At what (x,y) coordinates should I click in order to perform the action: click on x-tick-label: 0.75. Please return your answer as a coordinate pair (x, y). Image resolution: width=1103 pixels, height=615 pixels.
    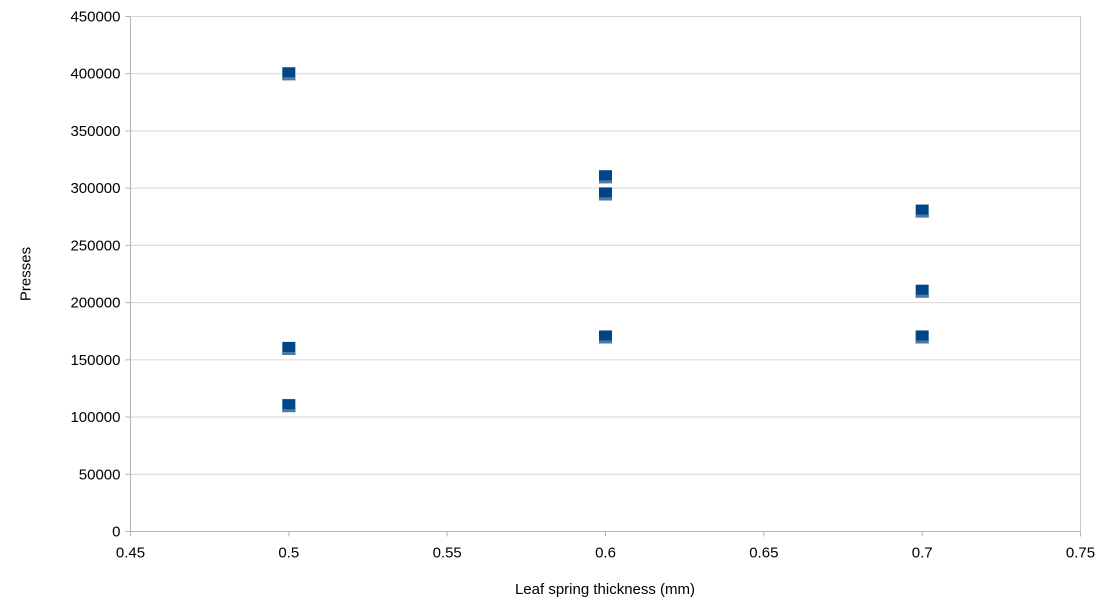
    Looking at the image, I should click on (1080, 553).